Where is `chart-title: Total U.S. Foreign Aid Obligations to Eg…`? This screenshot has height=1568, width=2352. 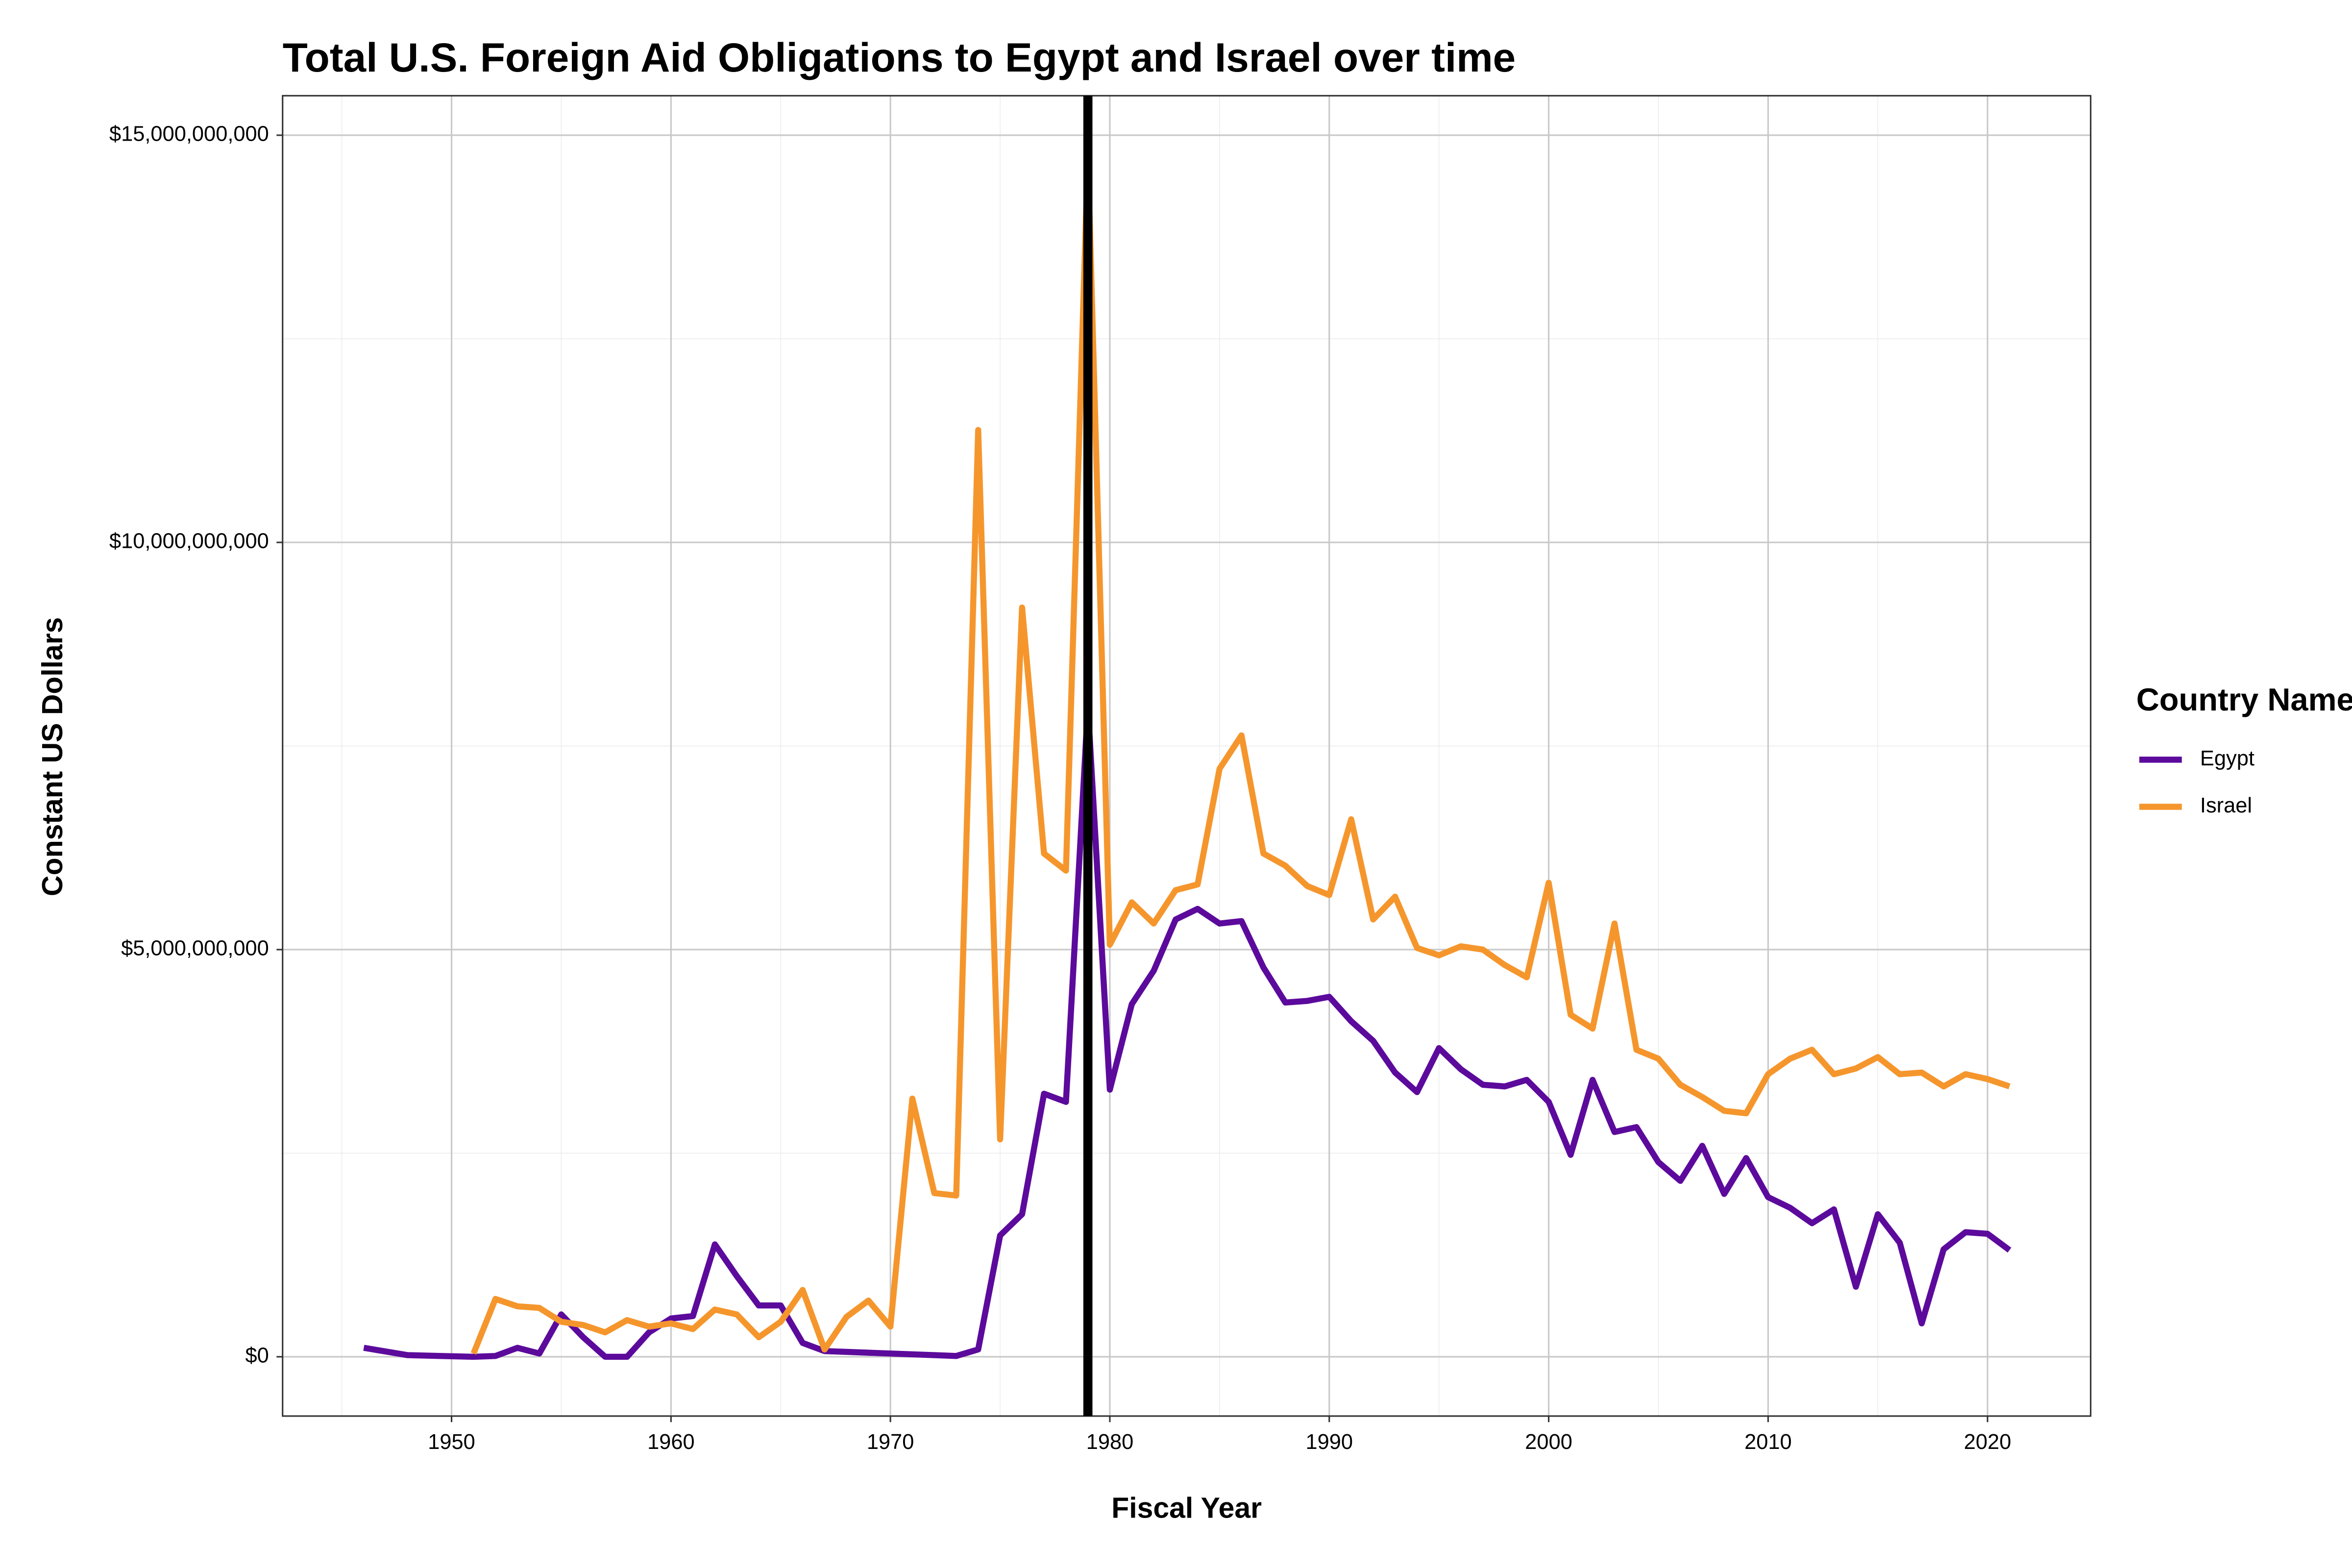 chart-title: Total U.S. Foreign Aid Obligations to Eg… is located at coordinates (899, 57).